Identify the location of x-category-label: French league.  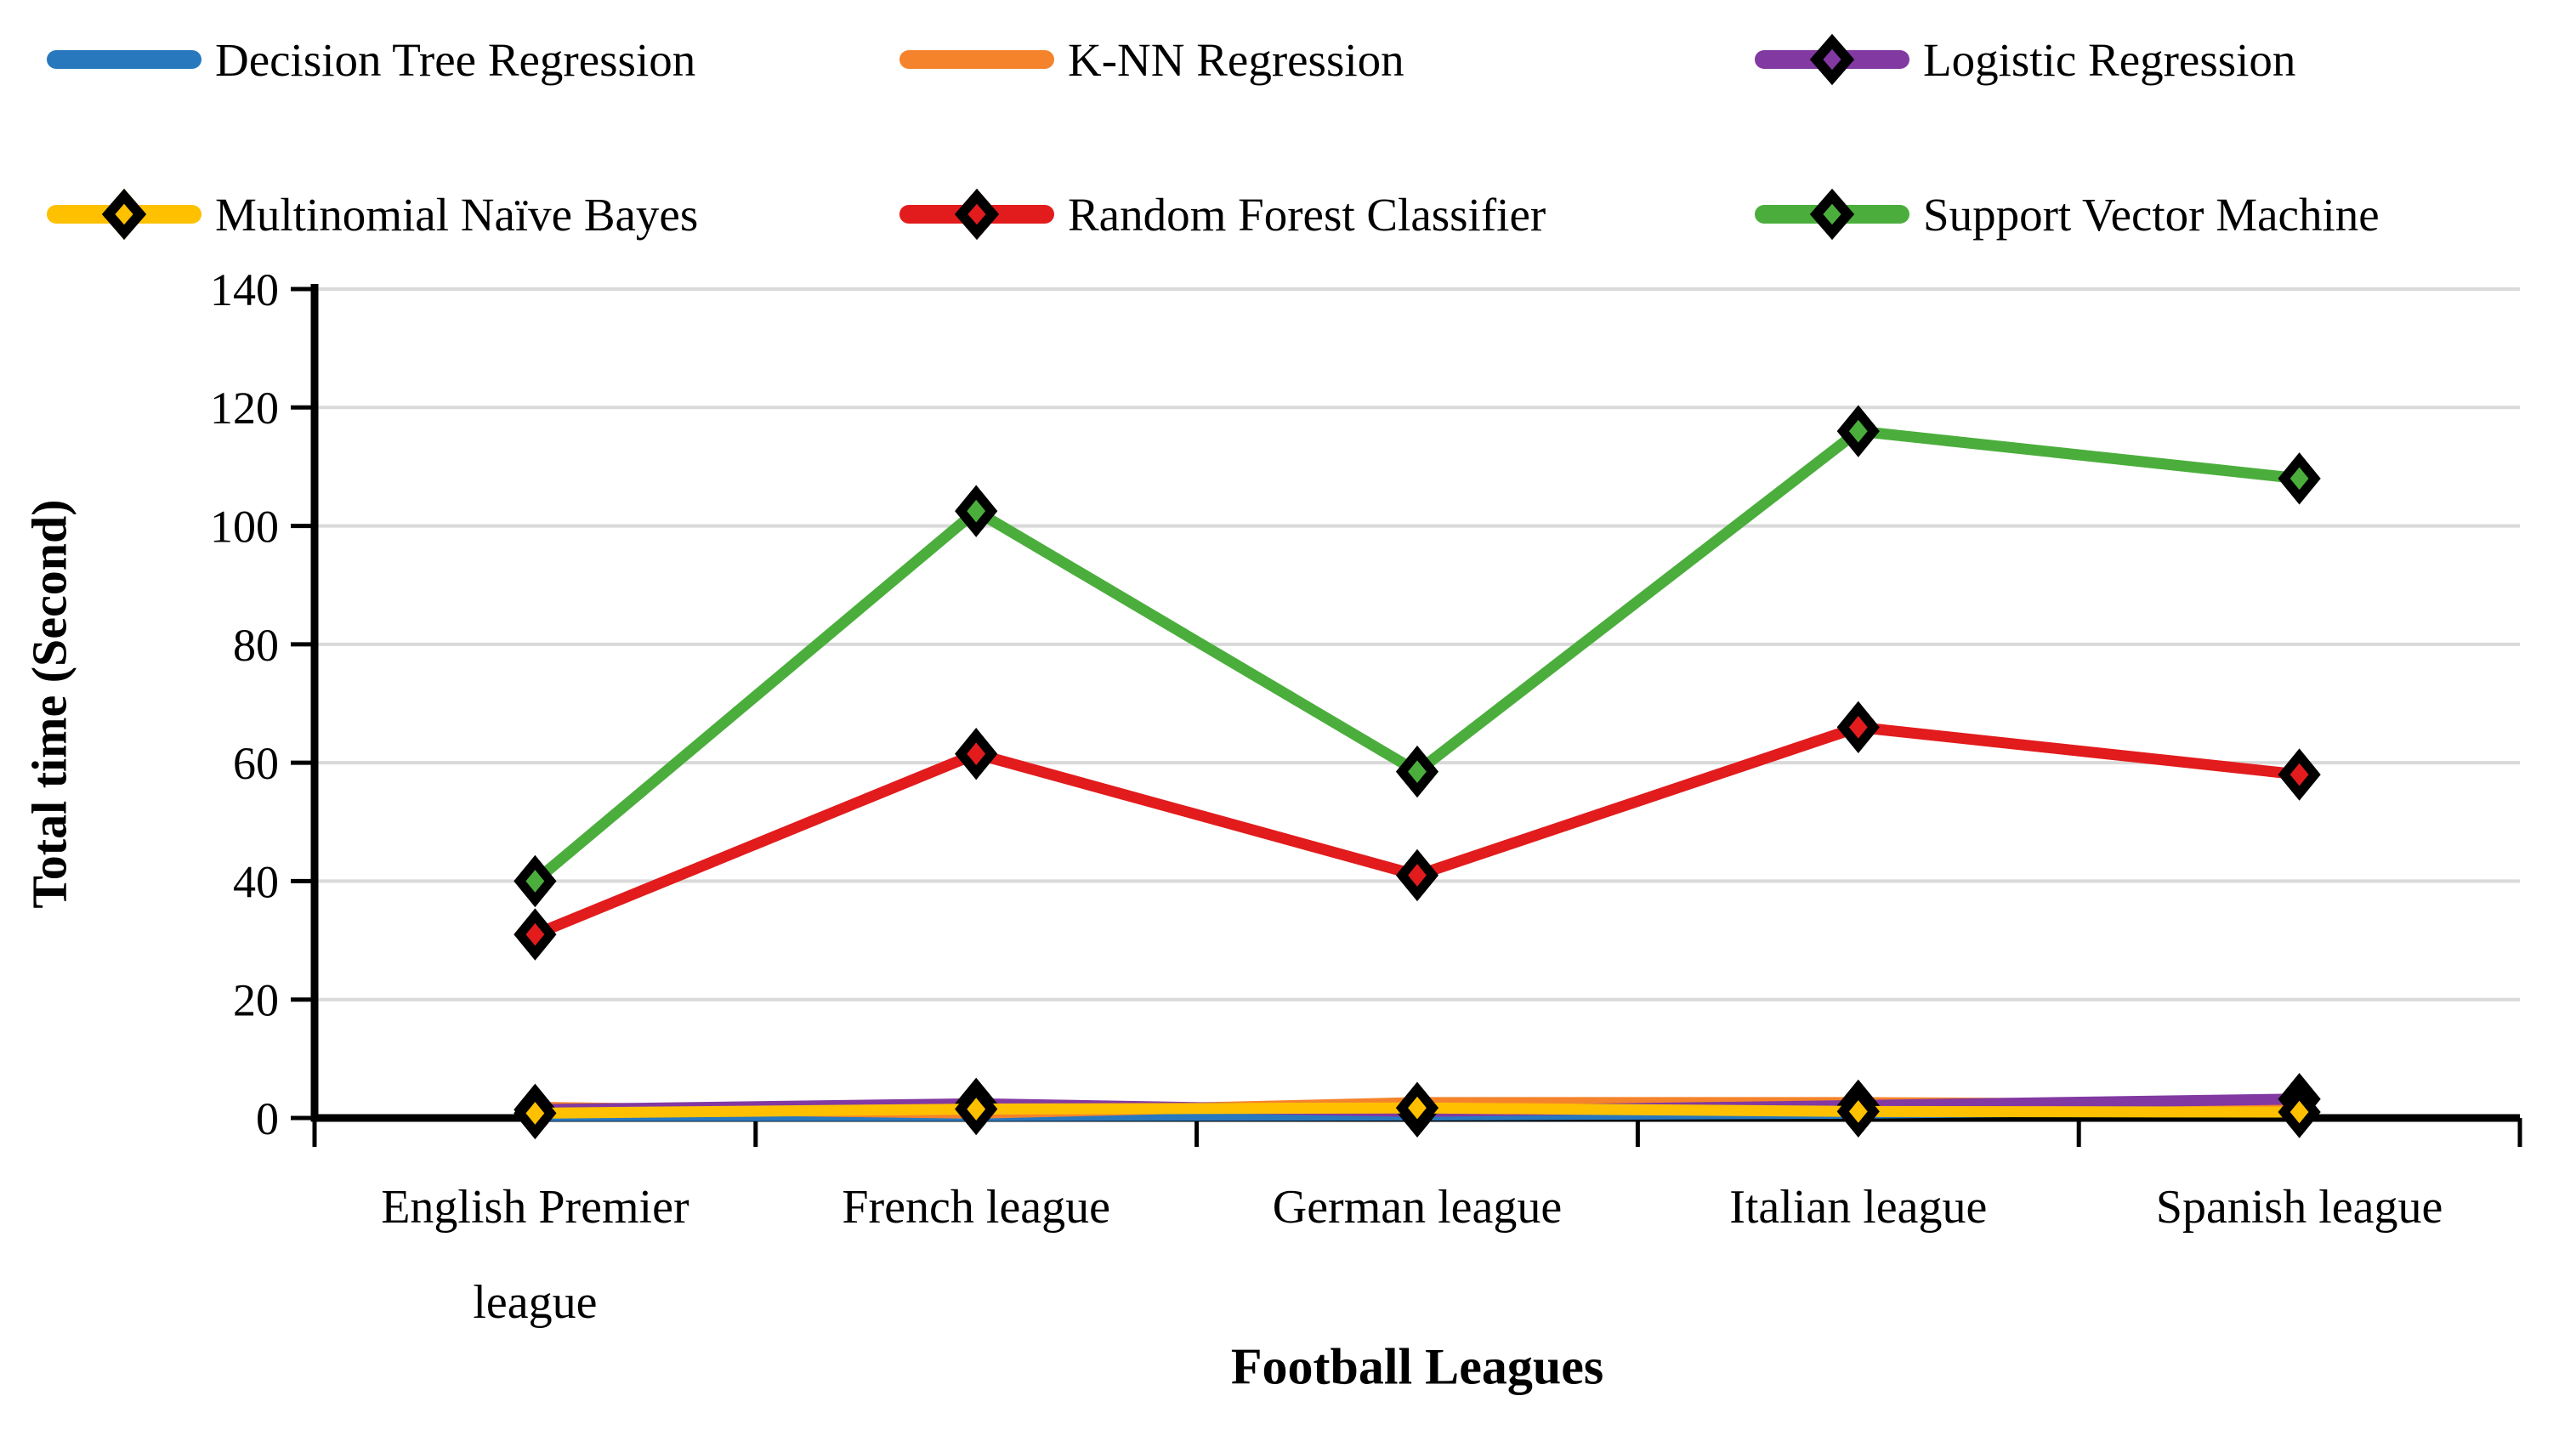
(976, 1207).